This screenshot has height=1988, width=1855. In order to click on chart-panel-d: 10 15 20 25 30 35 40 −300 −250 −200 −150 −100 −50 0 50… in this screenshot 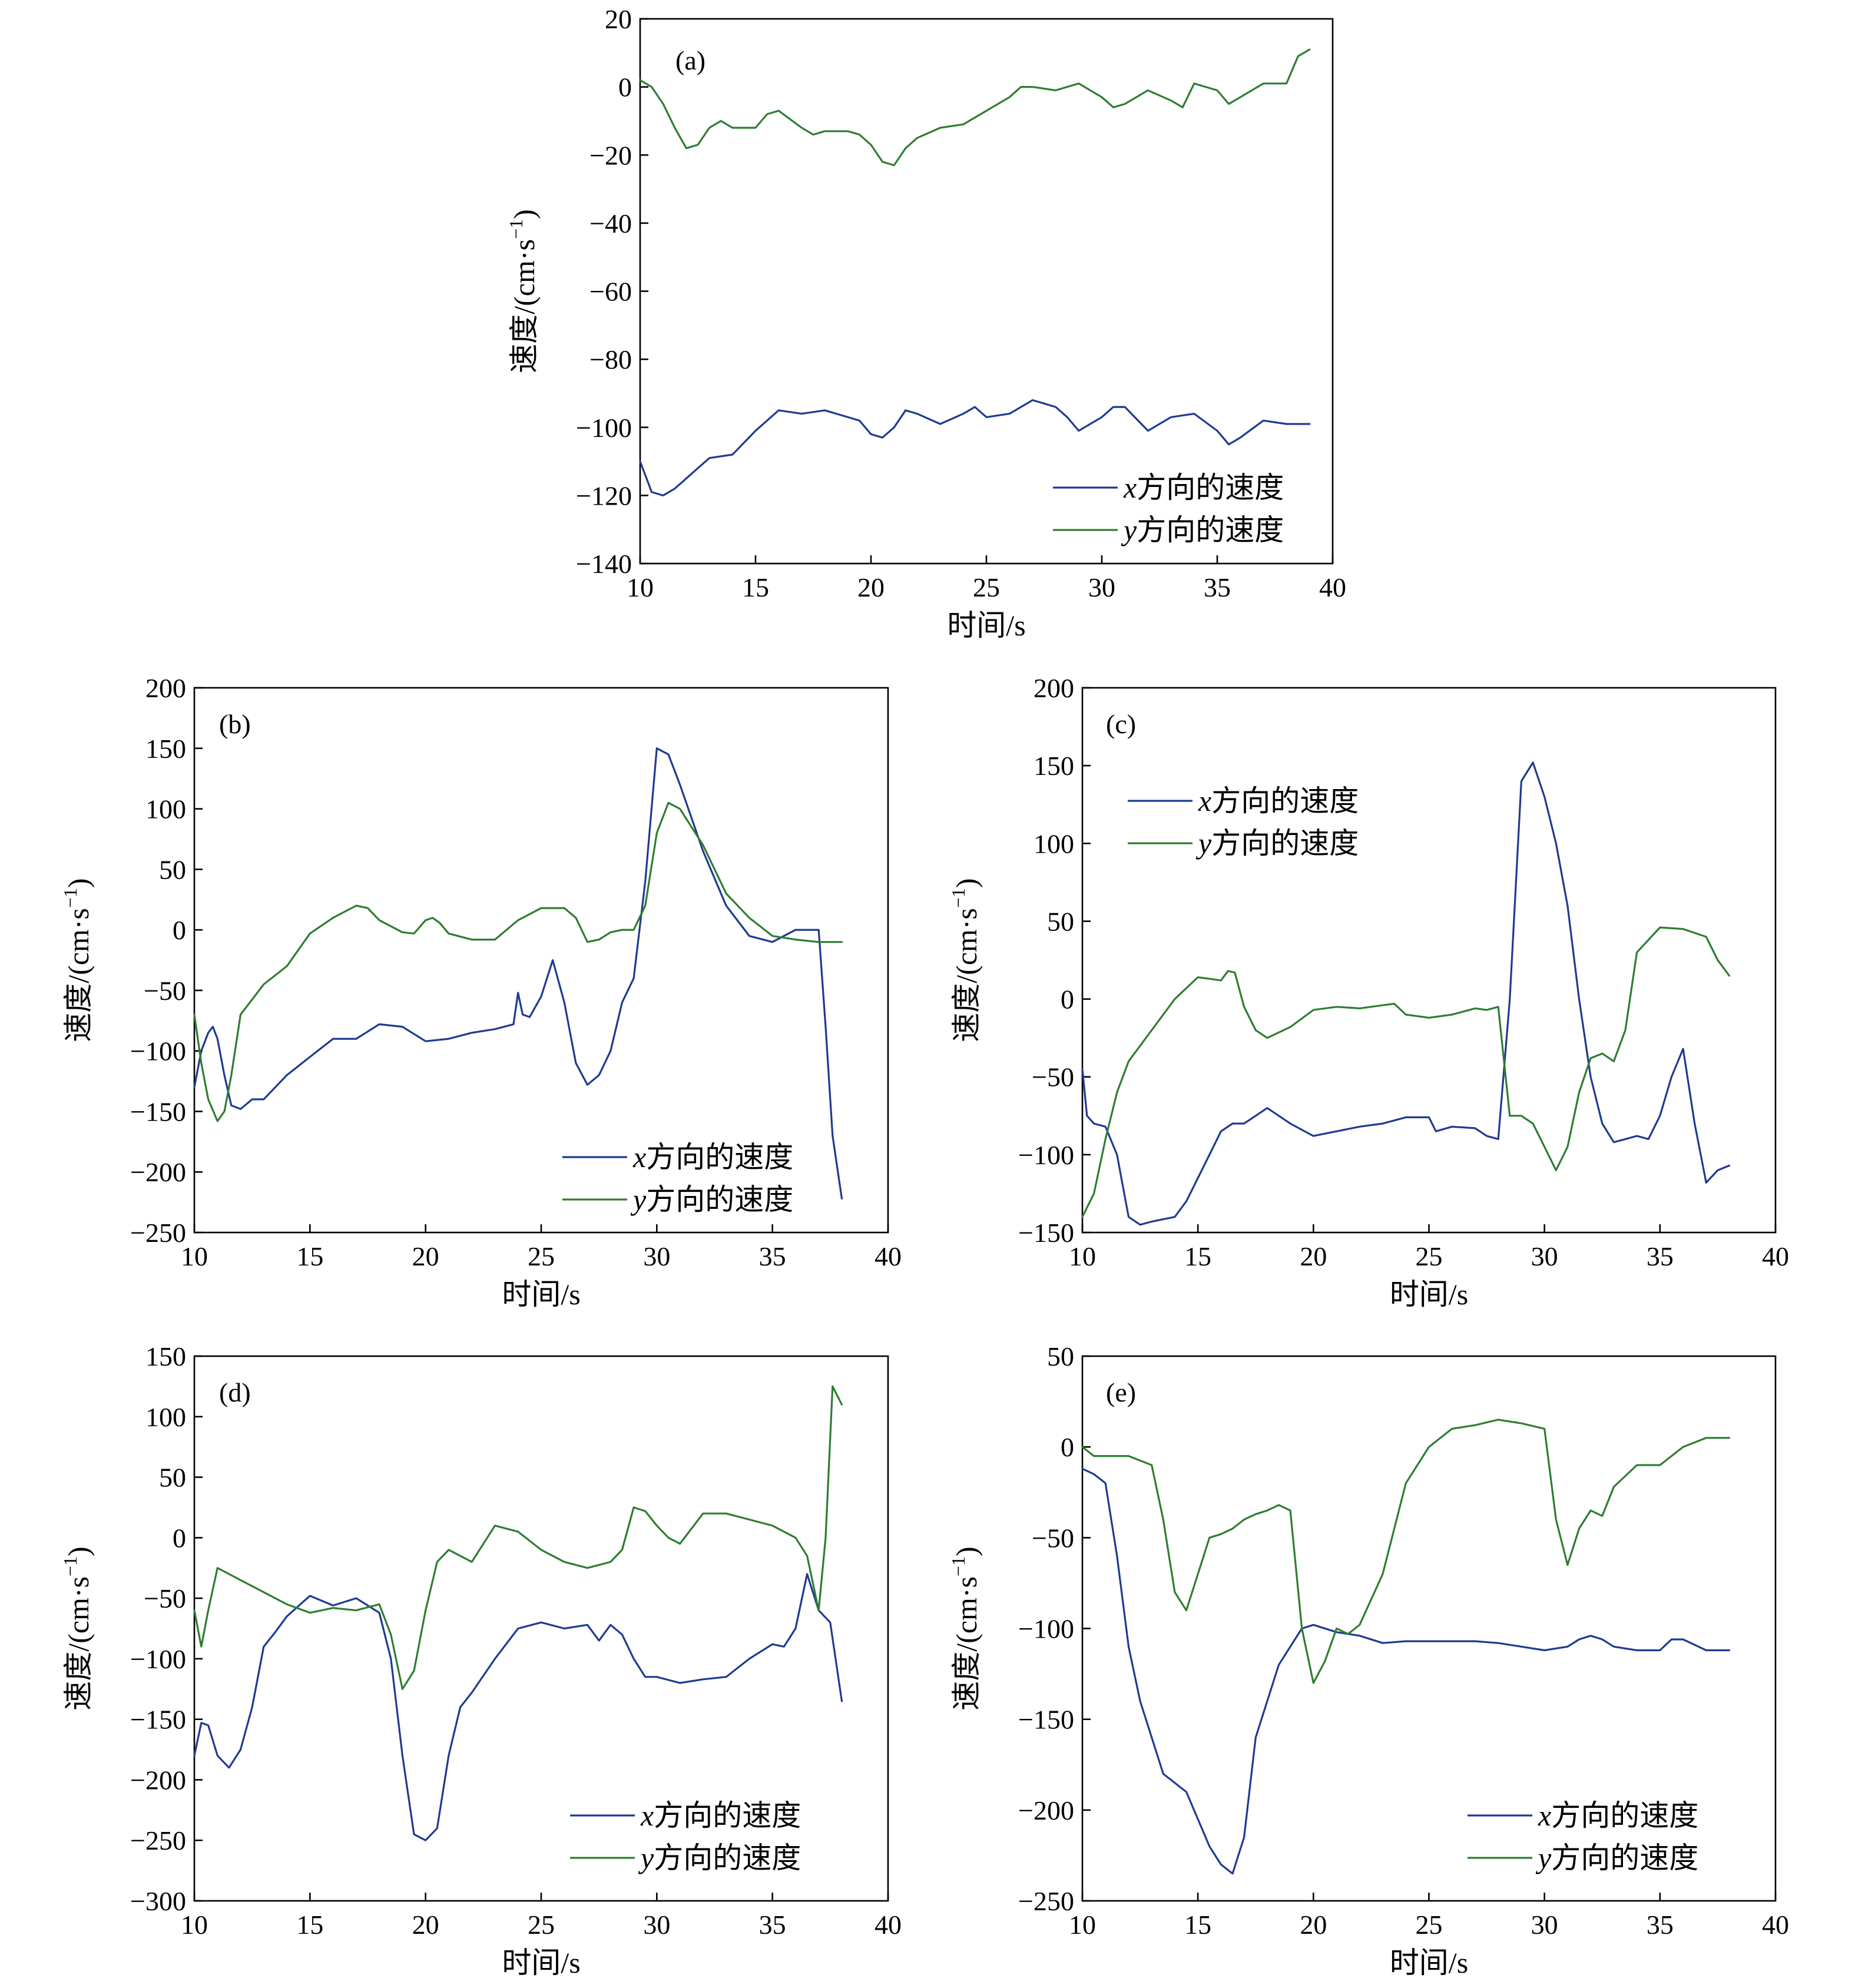, I will do `click(480, 1660)`.